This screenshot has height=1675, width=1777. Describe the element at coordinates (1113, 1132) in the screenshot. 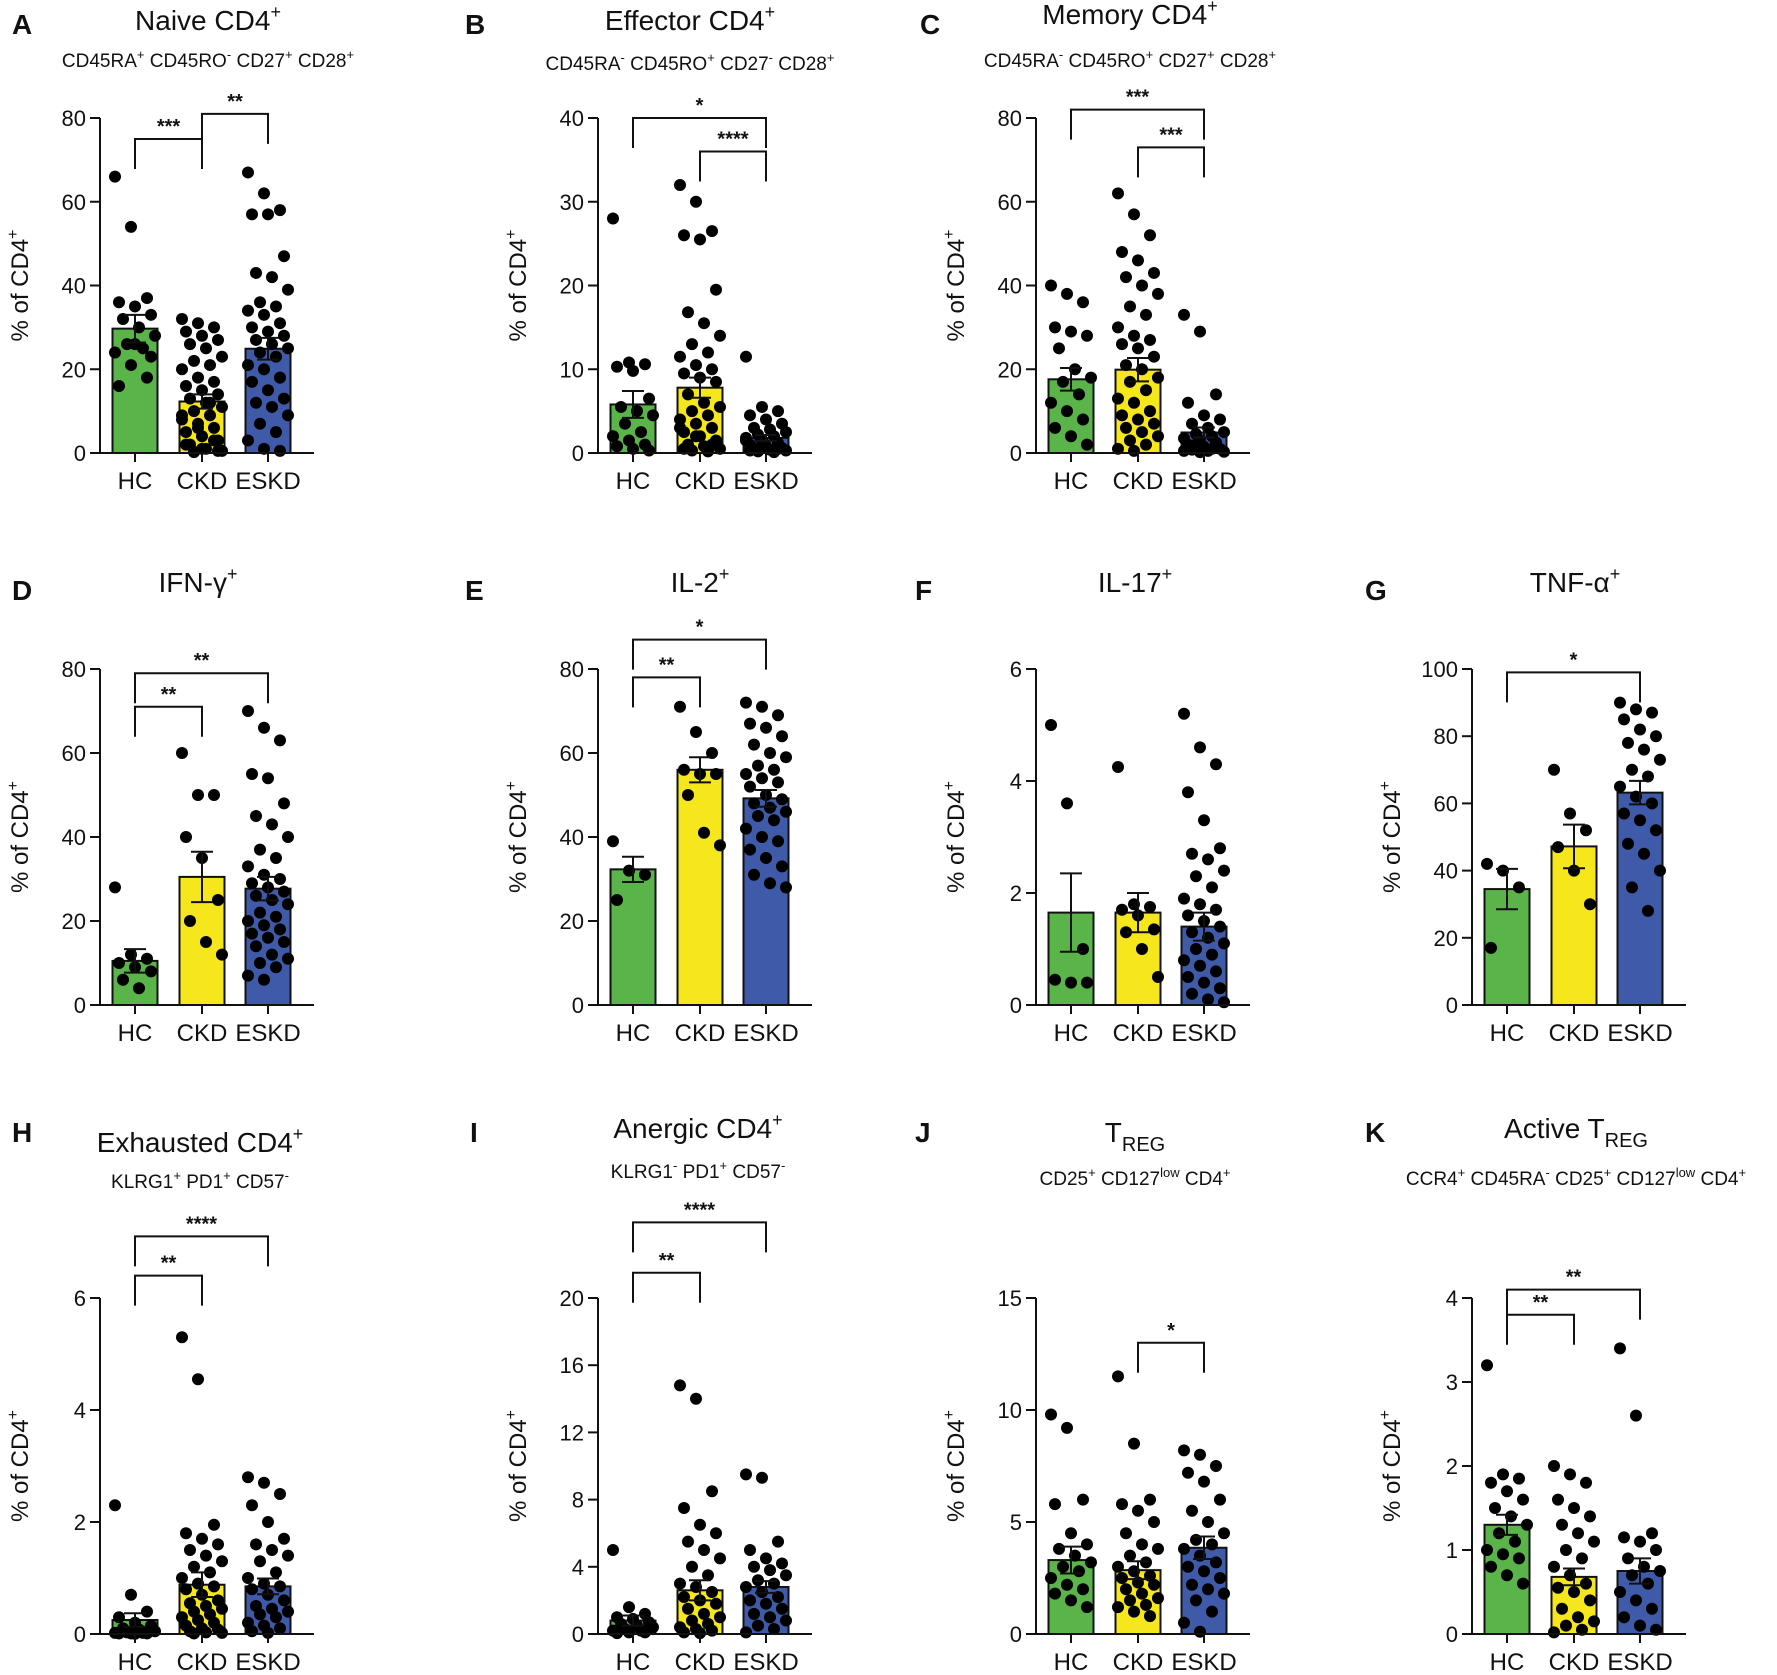

I see `title-text: T` at that location.